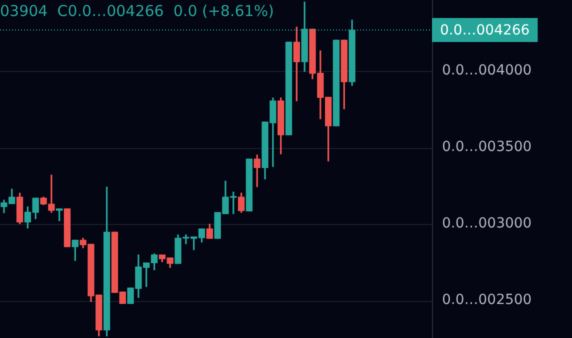  Describe the element at coordinates (487, 224) in the screenshot. I see `text: 0.0…003000` at that location.